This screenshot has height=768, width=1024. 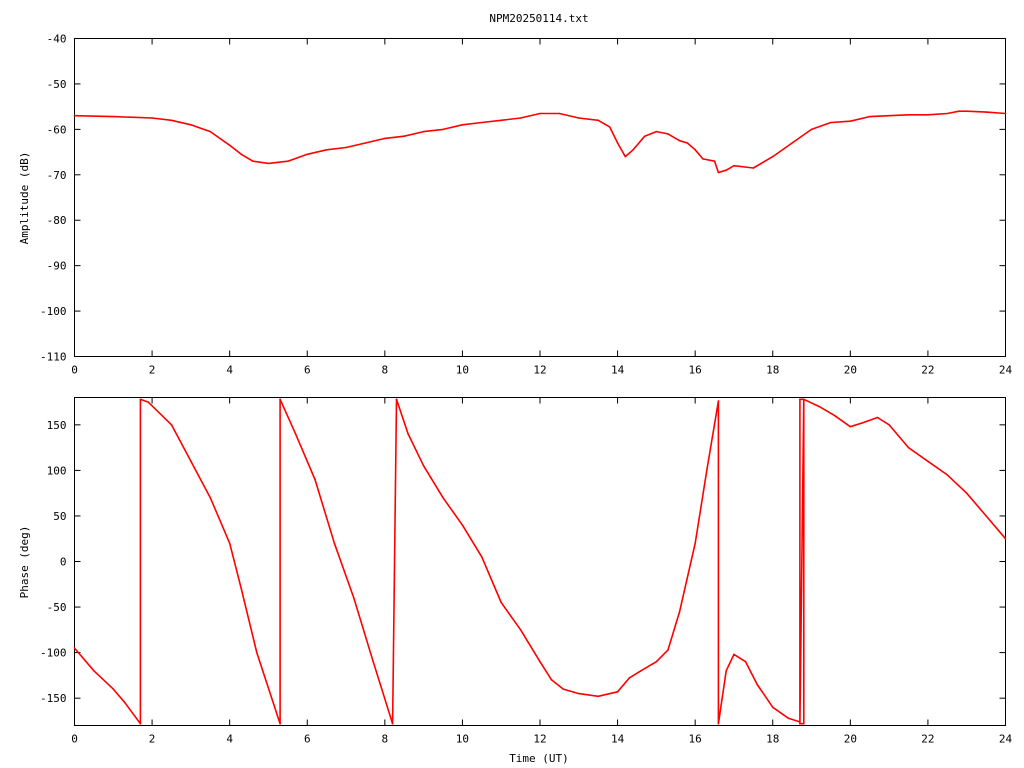 What do you see at coordinates (53, 311) in the screenshot?
I see `amplitude-y-tick-label: -100` at bounding box center [53, 311].